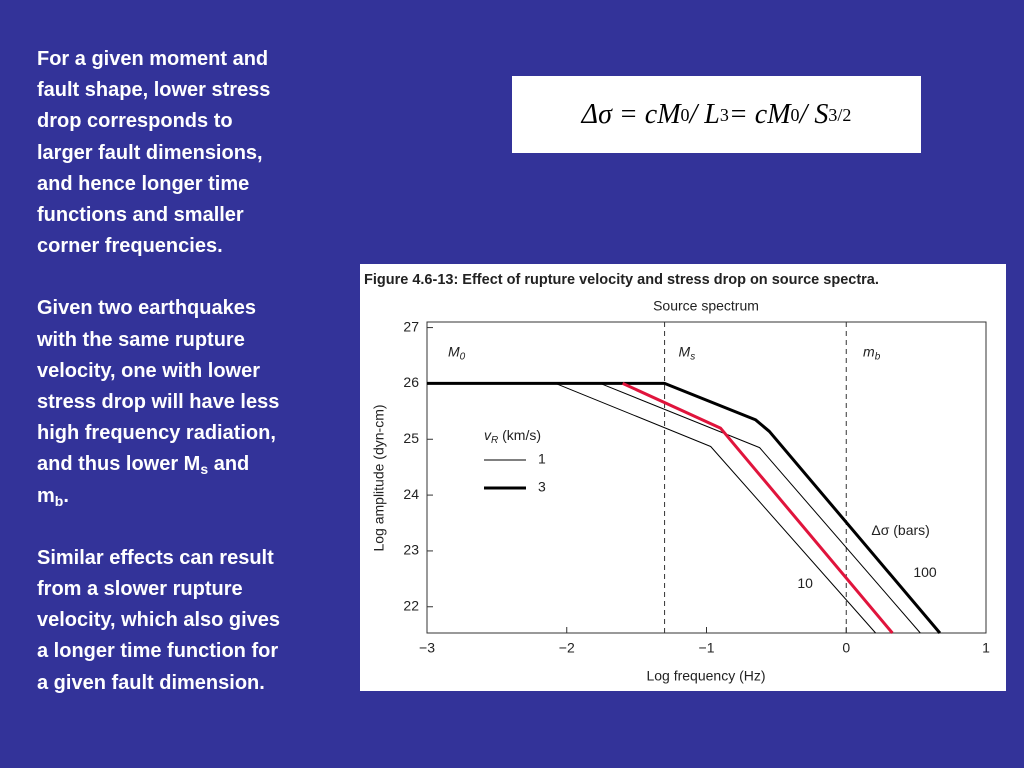 The image size is (1024, 768). What do you see at coordinates (158, 402) in the screenshot?
I see `text-line: stress drop will have less` at bounding box center [158, 402].